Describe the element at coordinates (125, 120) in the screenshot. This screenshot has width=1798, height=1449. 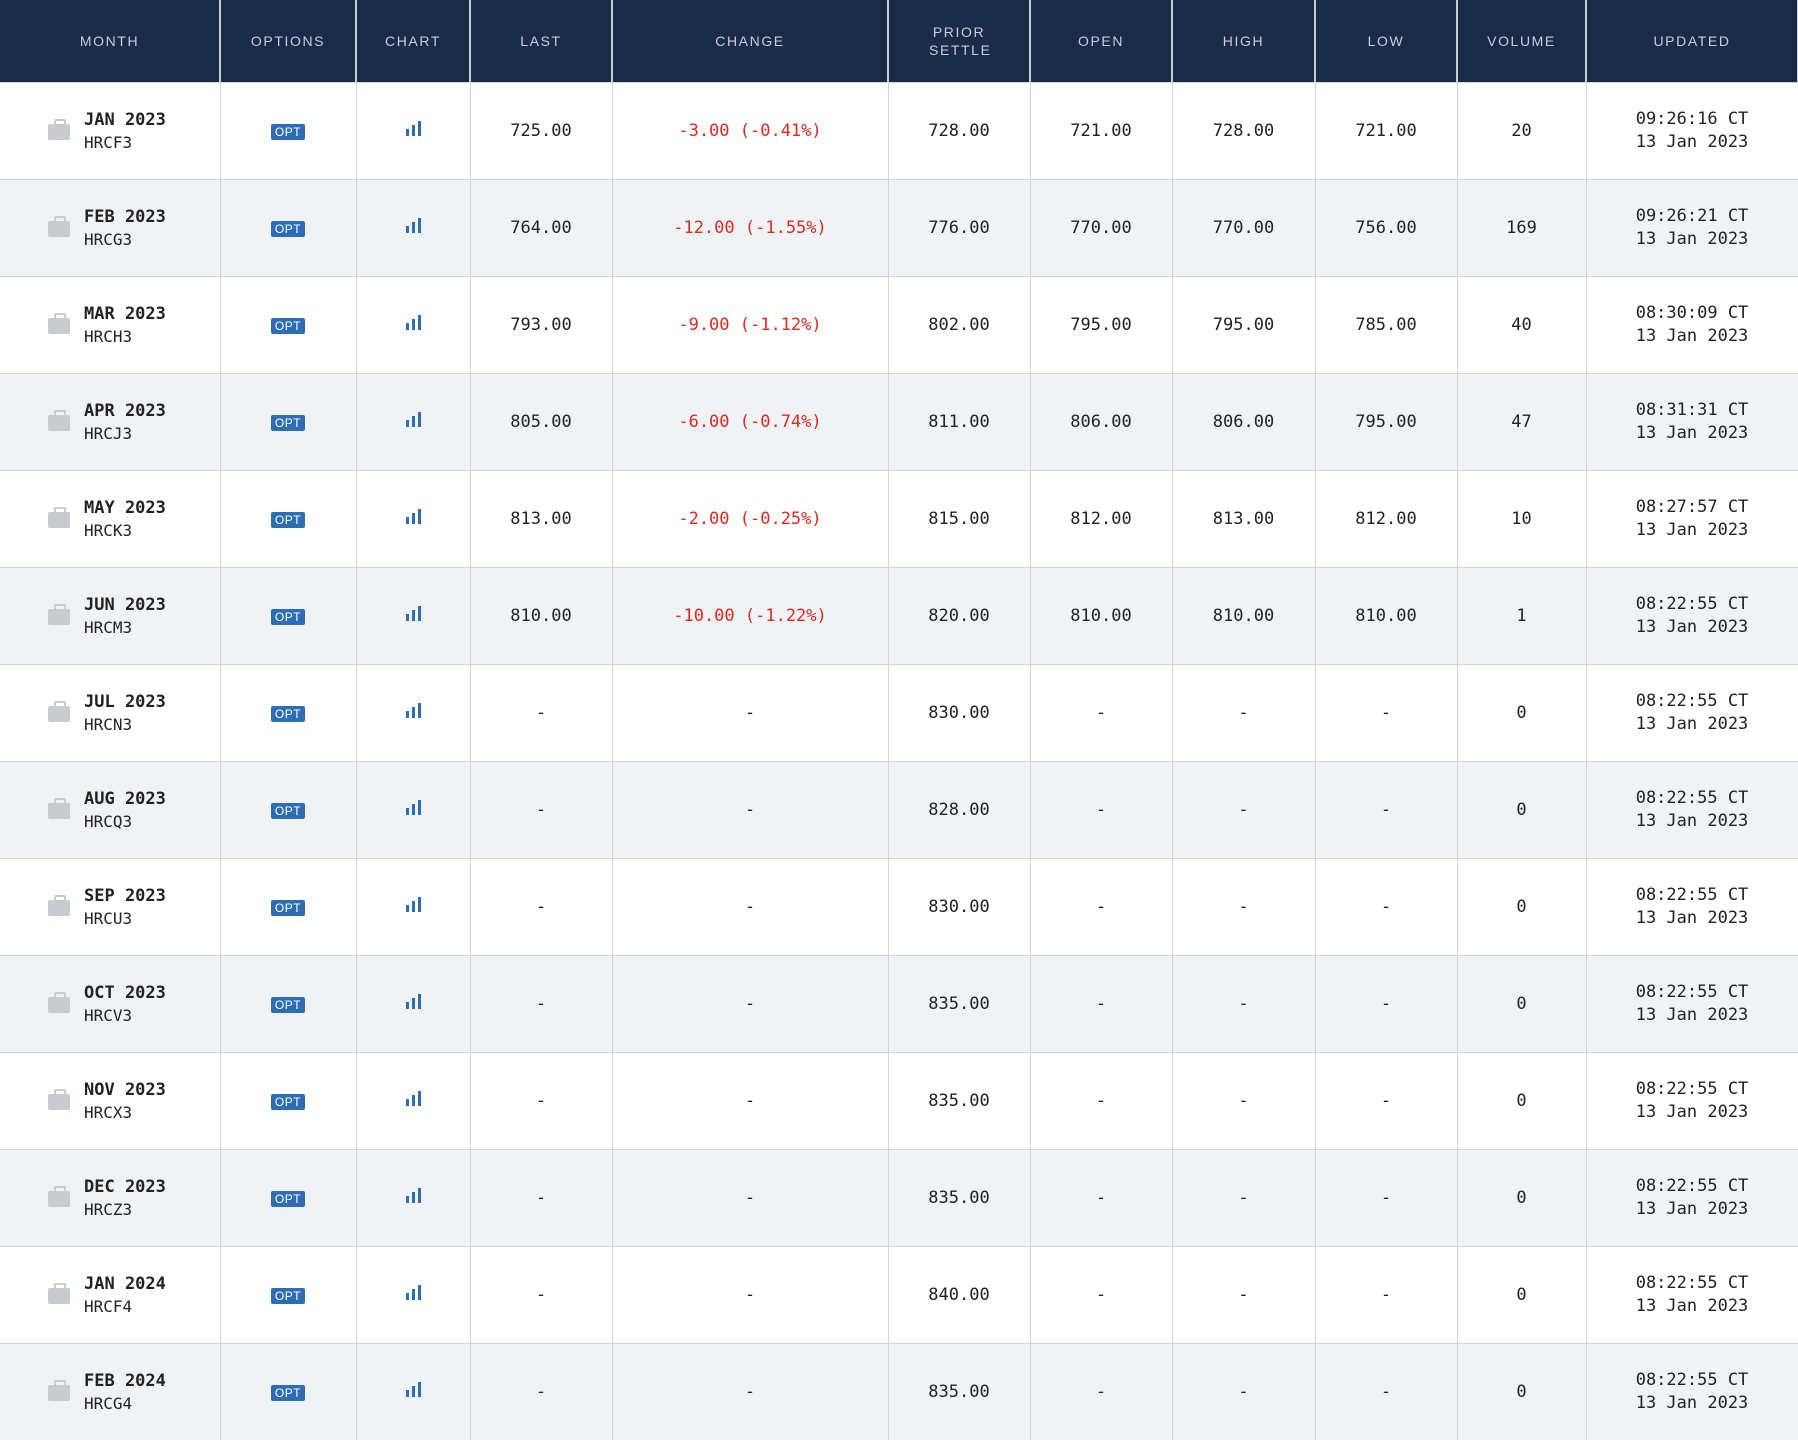
I see `contract-month: JAN 2023` at that location.